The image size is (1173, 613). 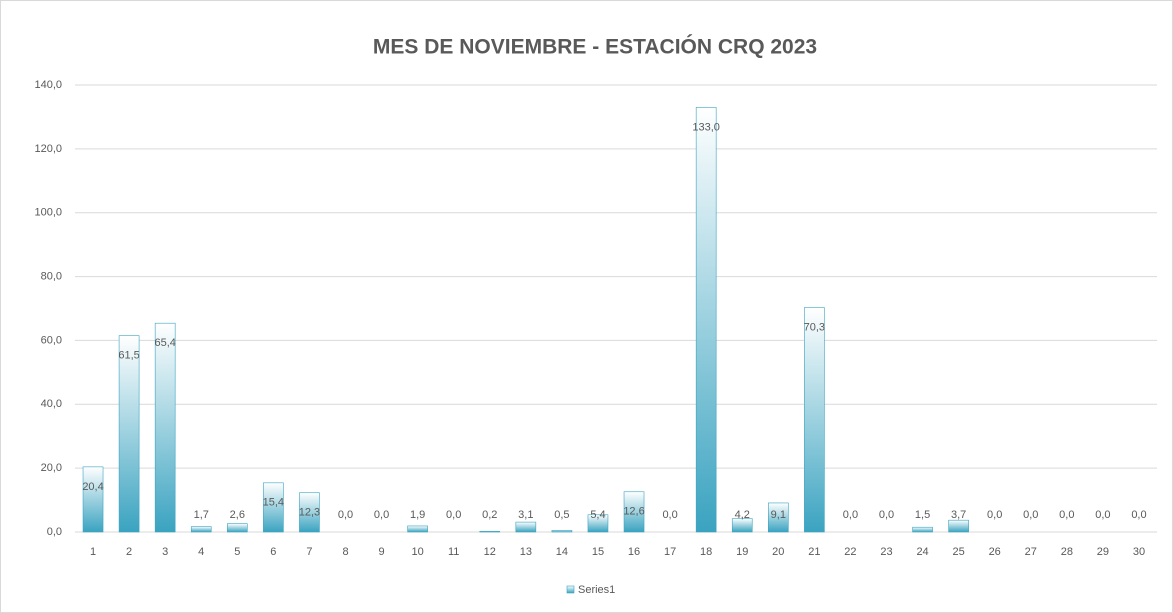 I want to click on x-tick-label: 6, so click(x=273, y=552).